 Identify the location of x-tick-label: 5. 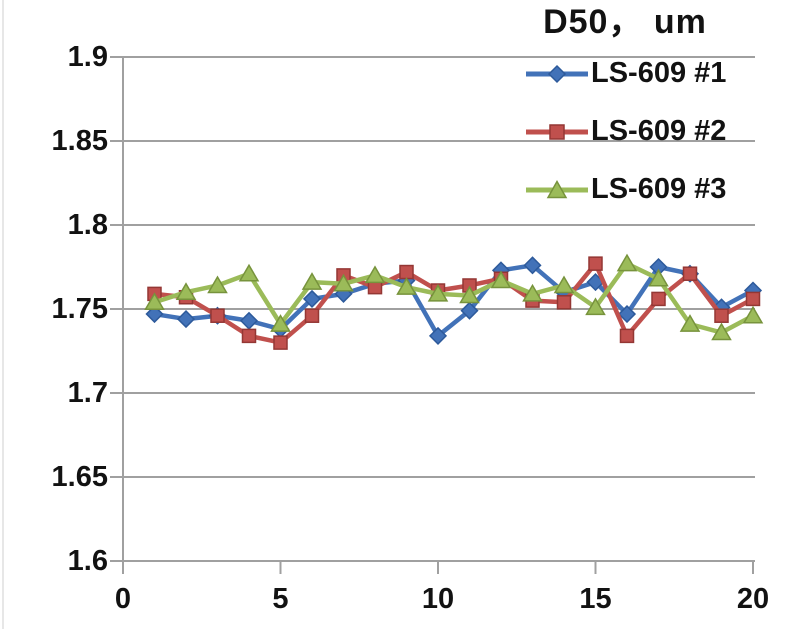
(280, 599).